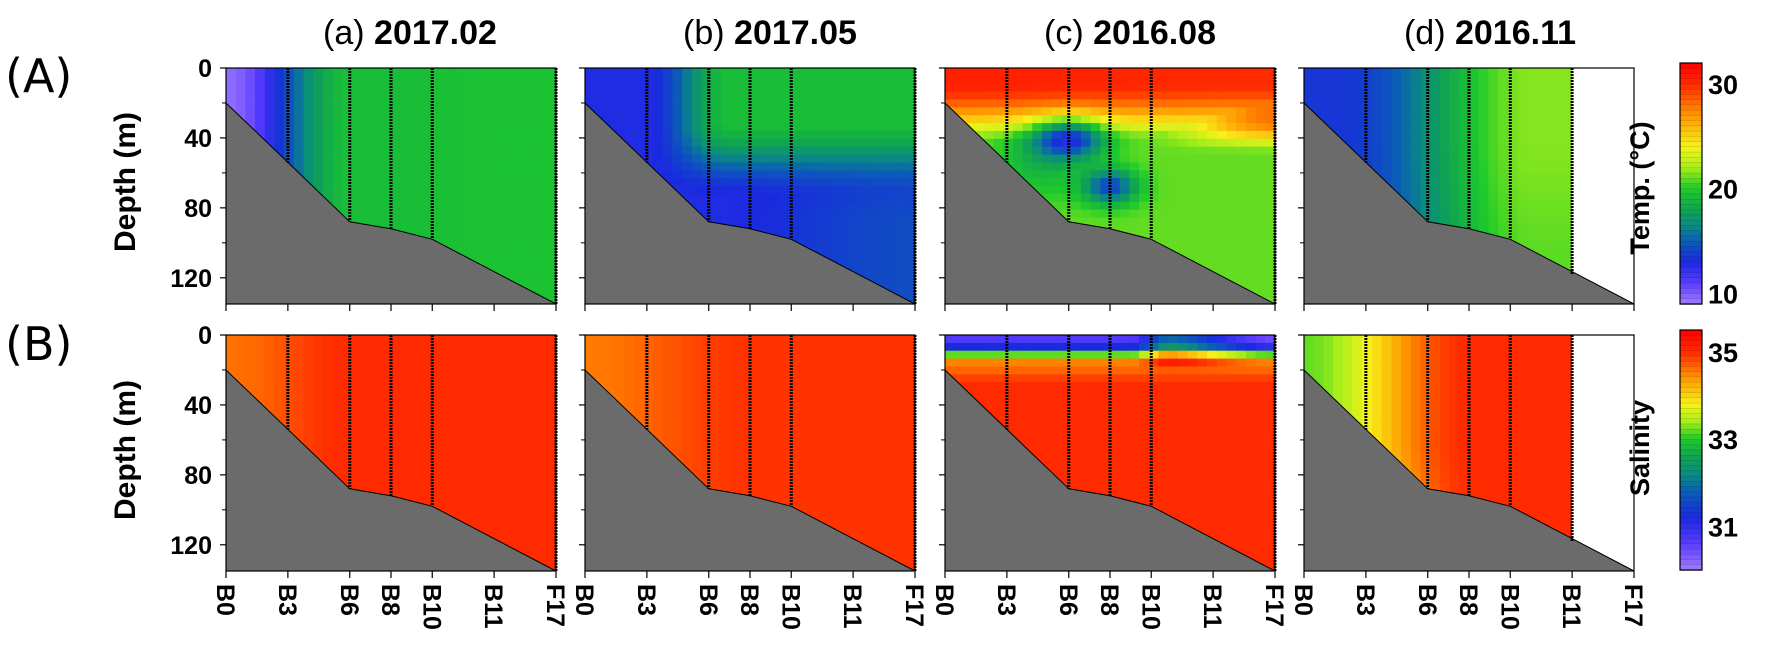 The width and height of the screenshot is (1780, 661). What do you see at coordinates (1723, 190) in the screenshot?
I see `colorbar-tick-label: 20` at bounding box center [1723, 190].